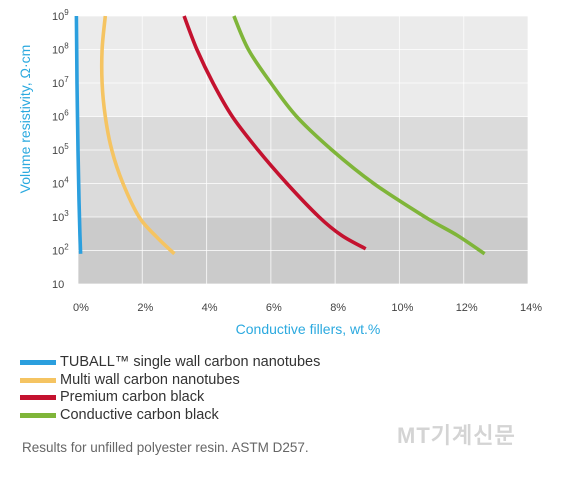  Describe the element at coordinates (338, 308) in the screenshot. I see `x-tick-label: 8%` at that location.